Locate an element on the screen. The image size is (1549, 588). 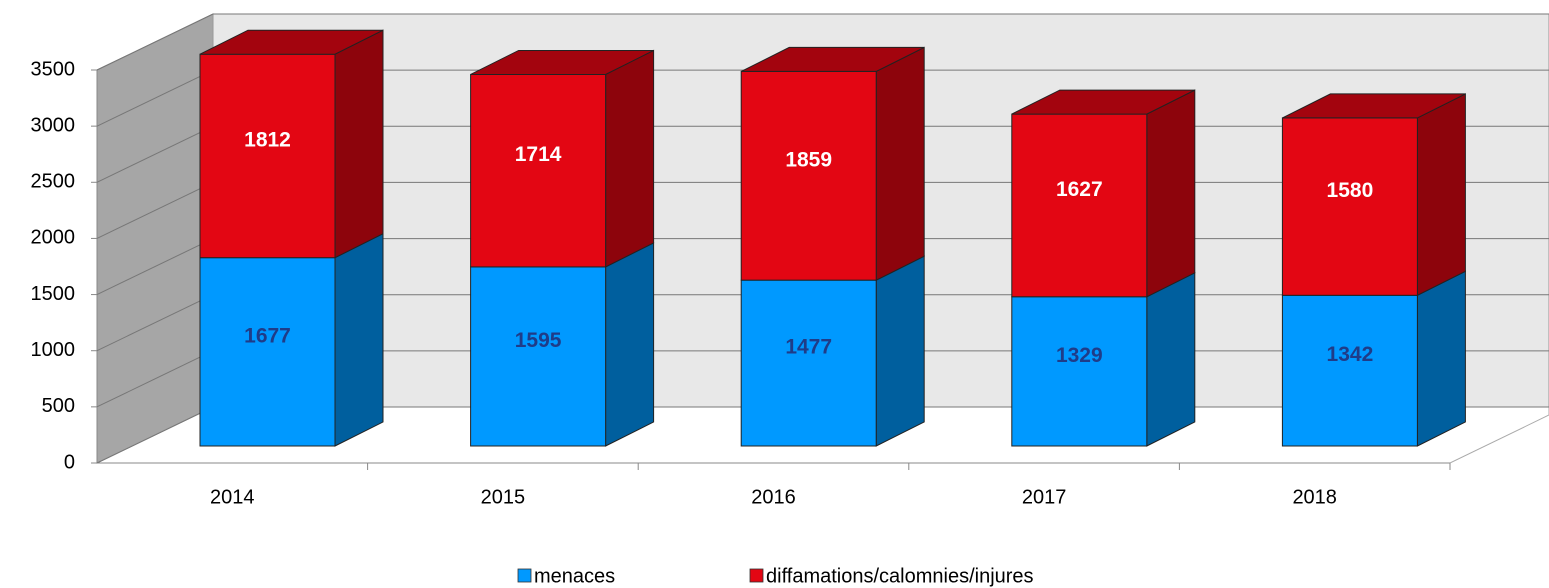
side-wall is located at coordinates (155, 238).